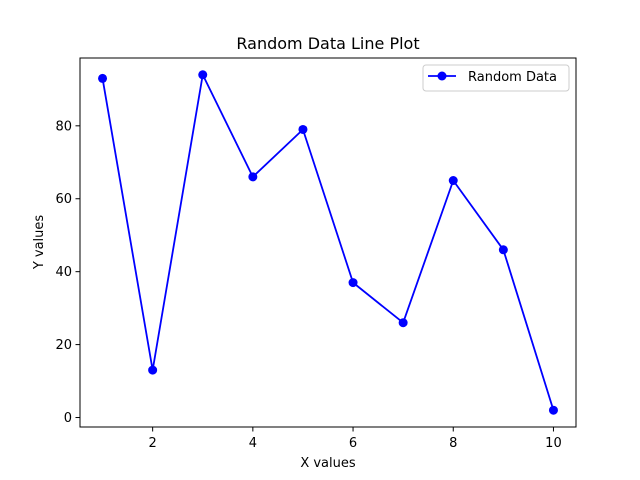  What do you see at coordinates (327, 43) in the screenshot?
I see `chart-title: Random Data Line Plot` at bounding box center [327, 43].